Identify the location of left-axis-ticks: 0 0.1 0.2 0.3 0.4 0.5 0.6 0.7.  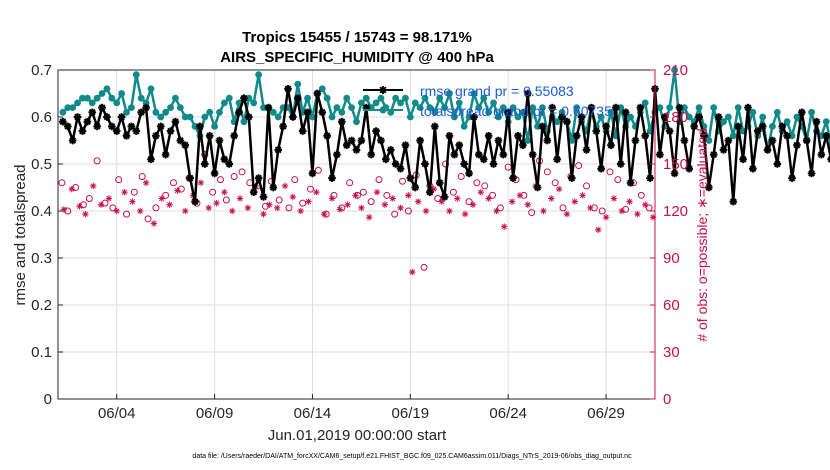
(47, 235).